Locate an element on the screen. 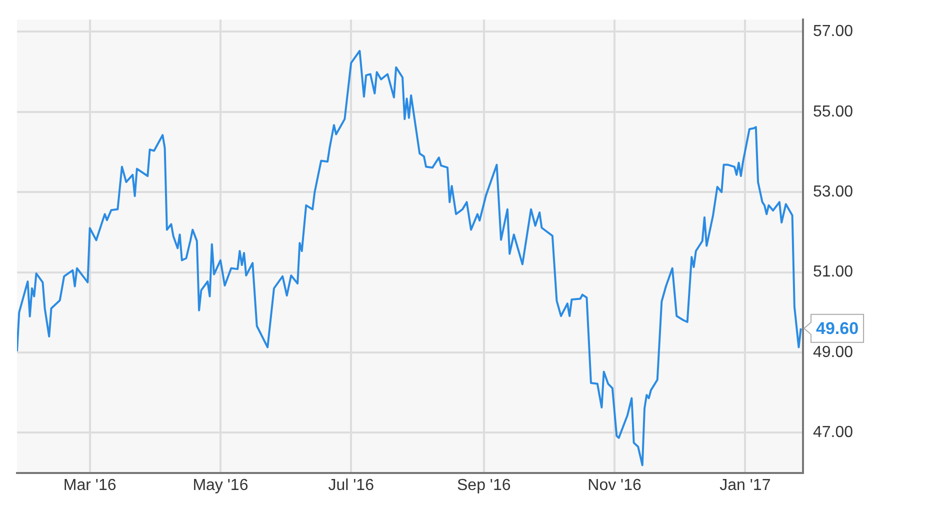 The image size is (931, 506). x-tick-label: Jul '16 is located at coordinates (351, 485).